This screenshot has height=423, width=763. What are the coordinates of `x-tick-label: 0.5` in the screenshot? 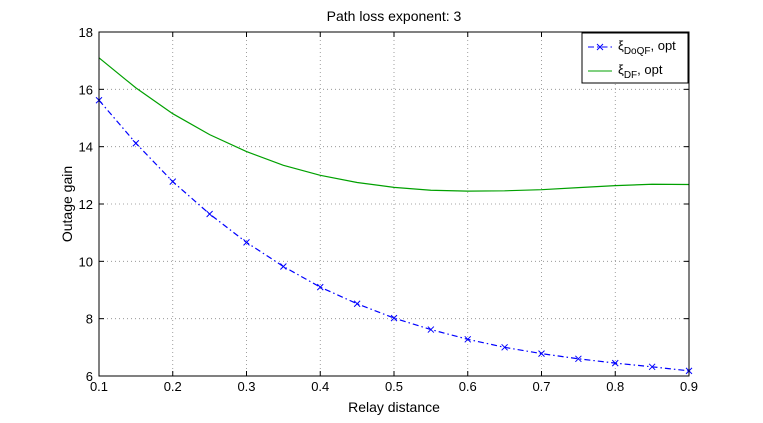 It's located at (394, 386).